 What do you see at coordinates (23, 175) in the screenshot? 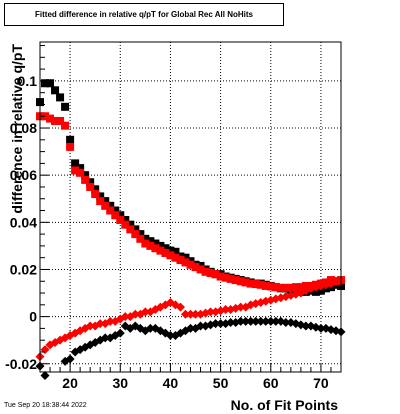
I see `y-tick-label: 0.06` at bounding box center [23, 175].